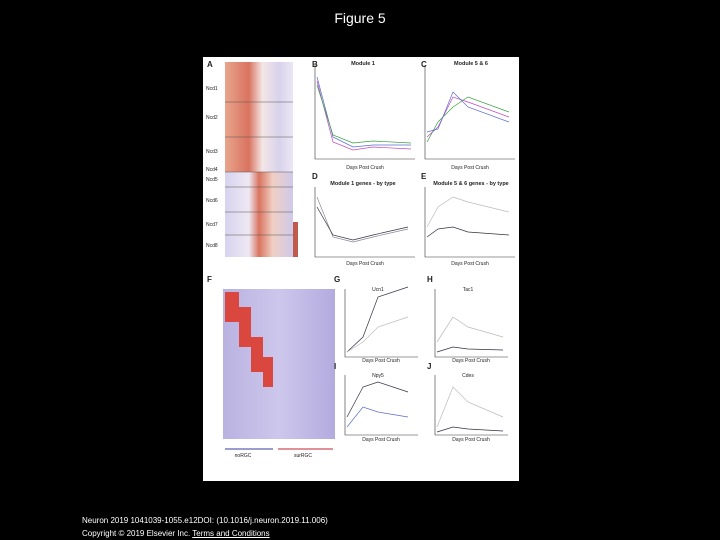  I want to click on row-label: Ncd3, so click(212, 152).